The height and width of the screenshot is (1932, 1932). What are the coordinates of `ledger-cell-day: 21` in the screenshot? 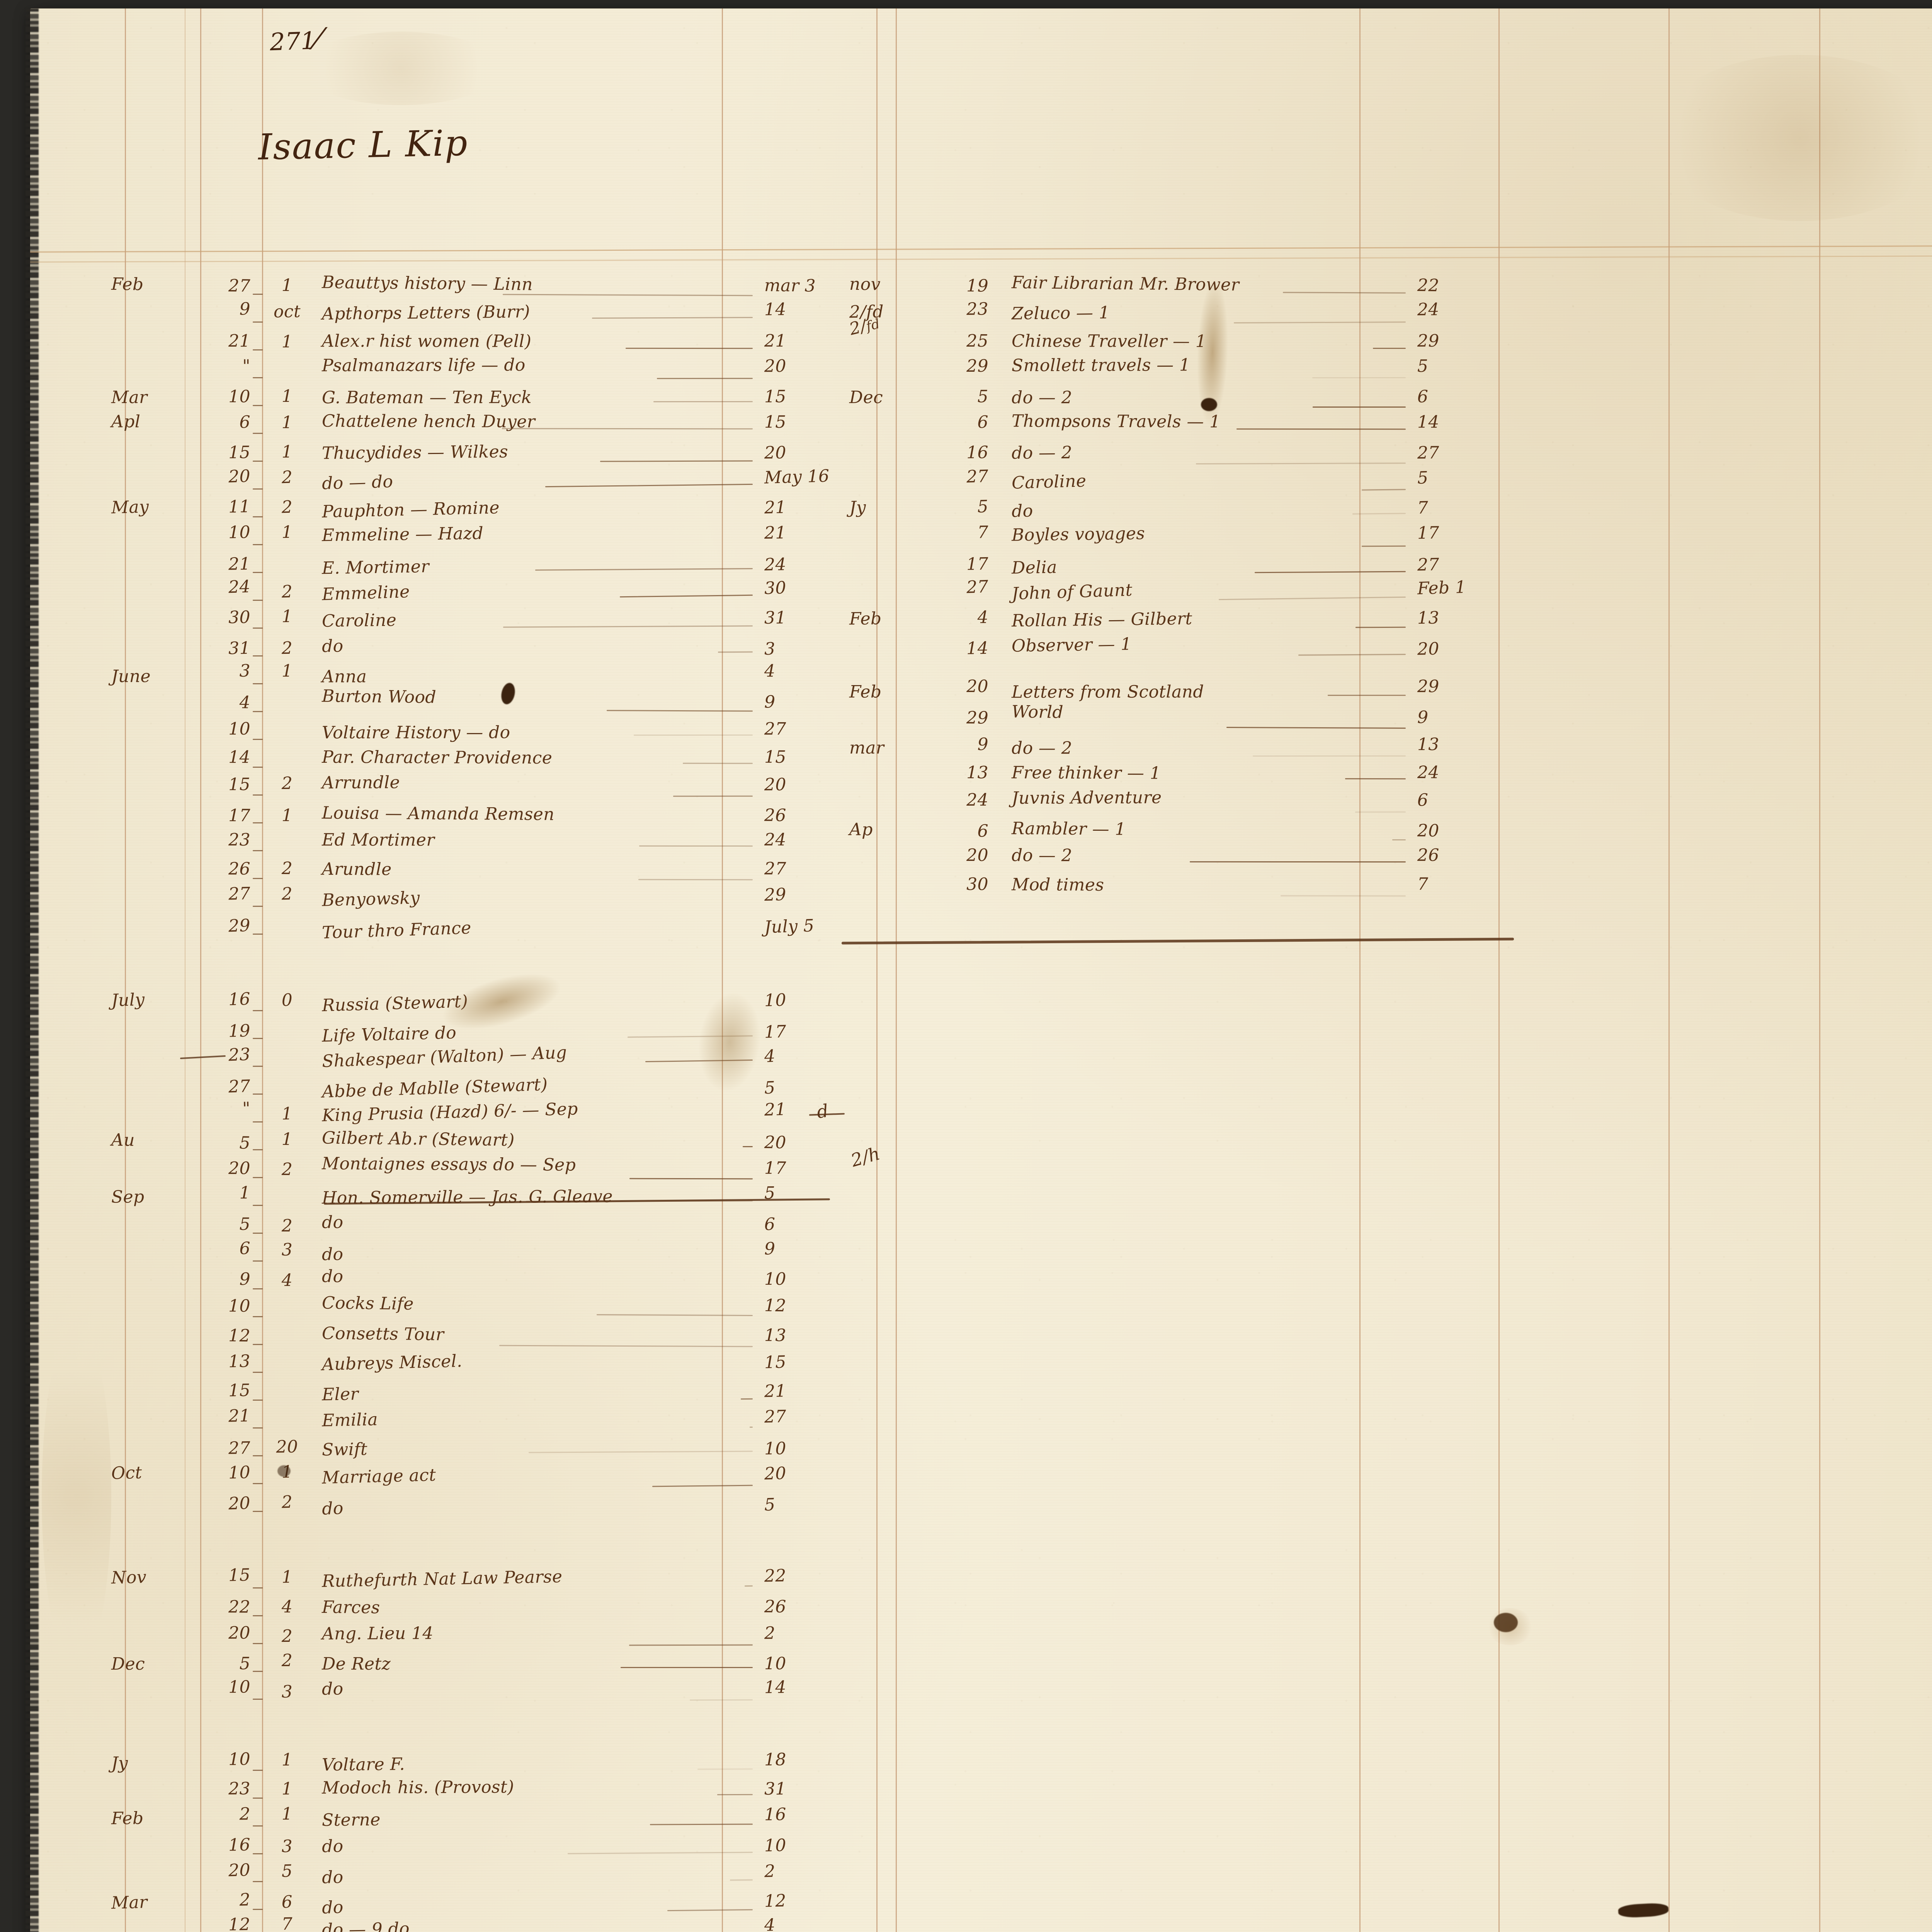 It's located at (239, 1416).